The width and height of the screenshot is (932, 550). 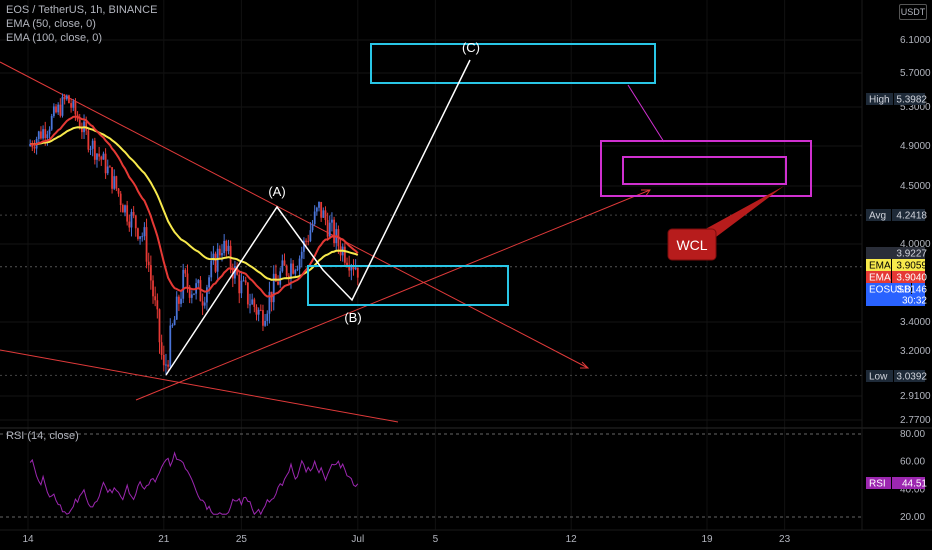 I want to click on low-label-name: Low, so click(x=878, y=377).